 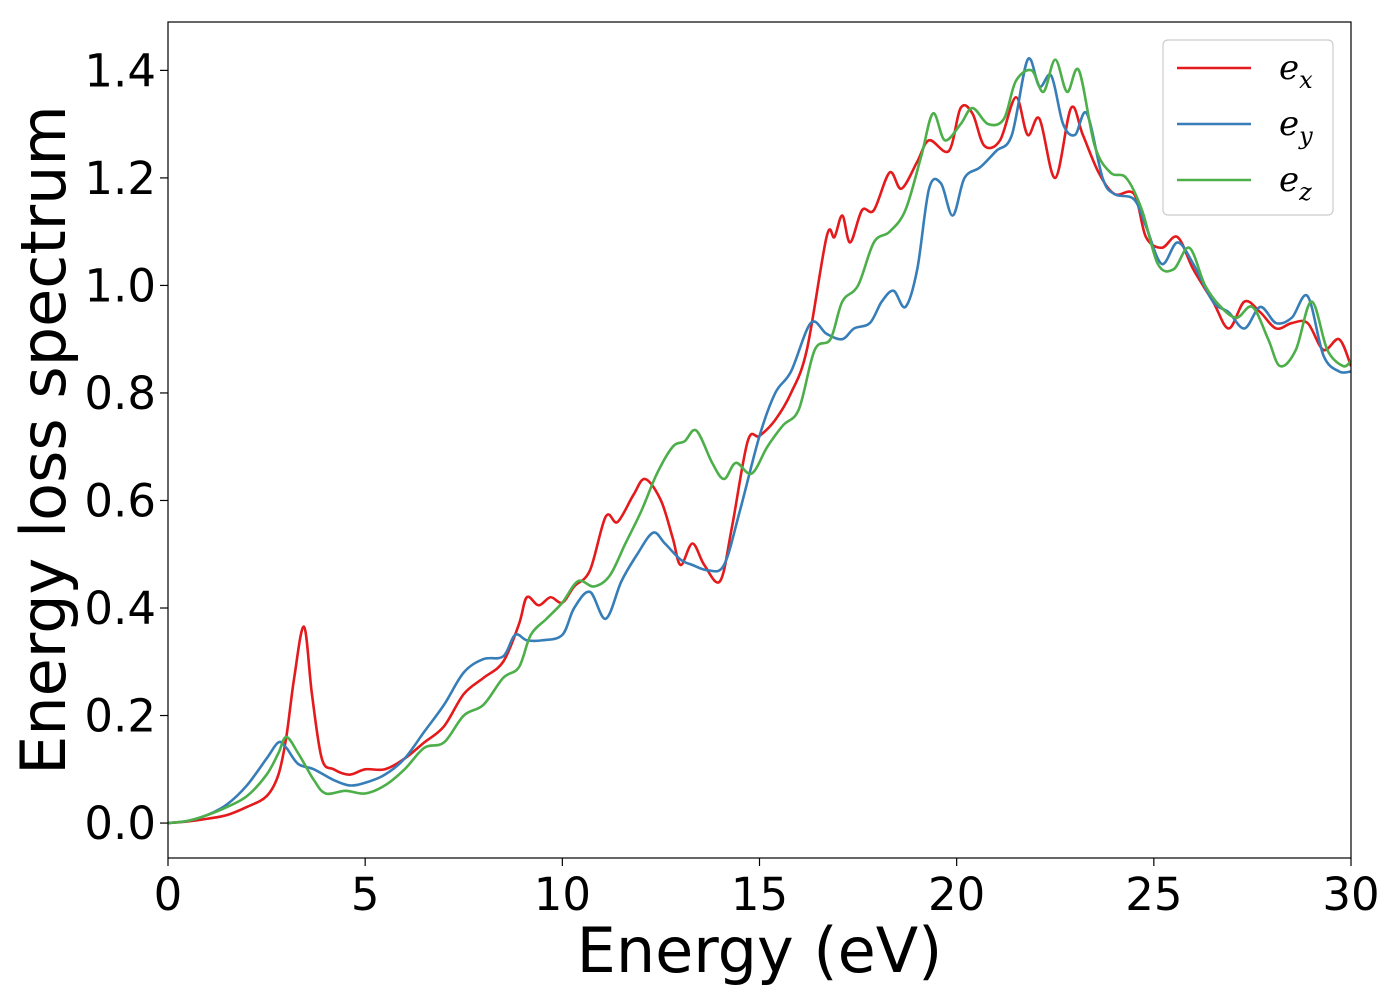 I want to click on legend-label-z: ez, so click(x=1295, y=183).